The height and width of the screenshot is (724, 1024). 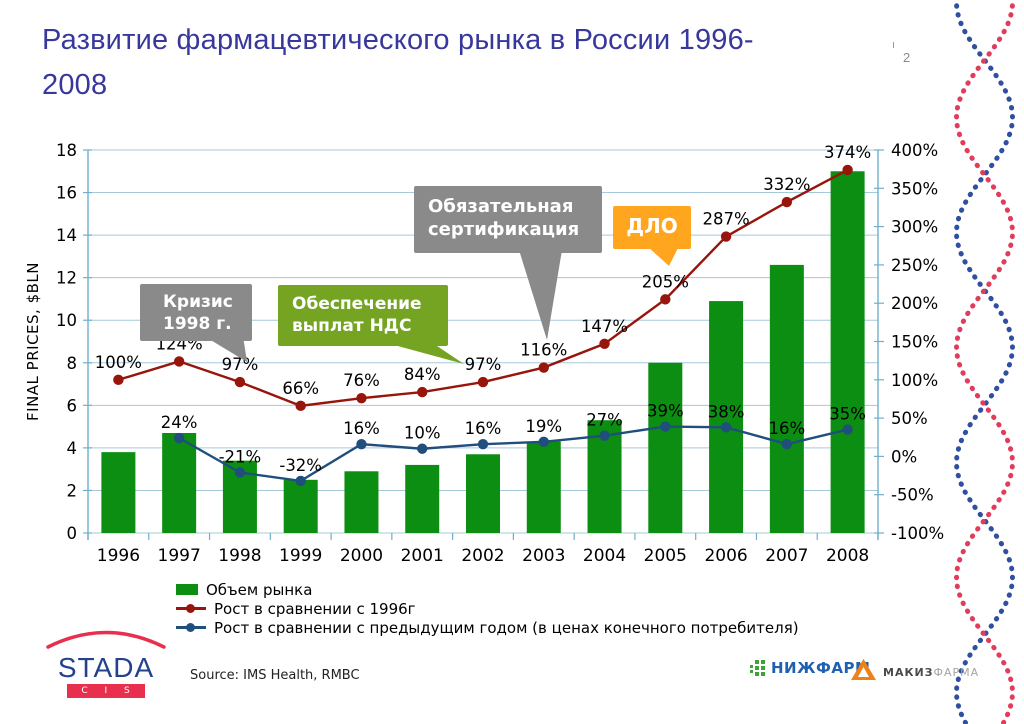 I want to click on svg-text: 35%, so click(x=847, y=414).